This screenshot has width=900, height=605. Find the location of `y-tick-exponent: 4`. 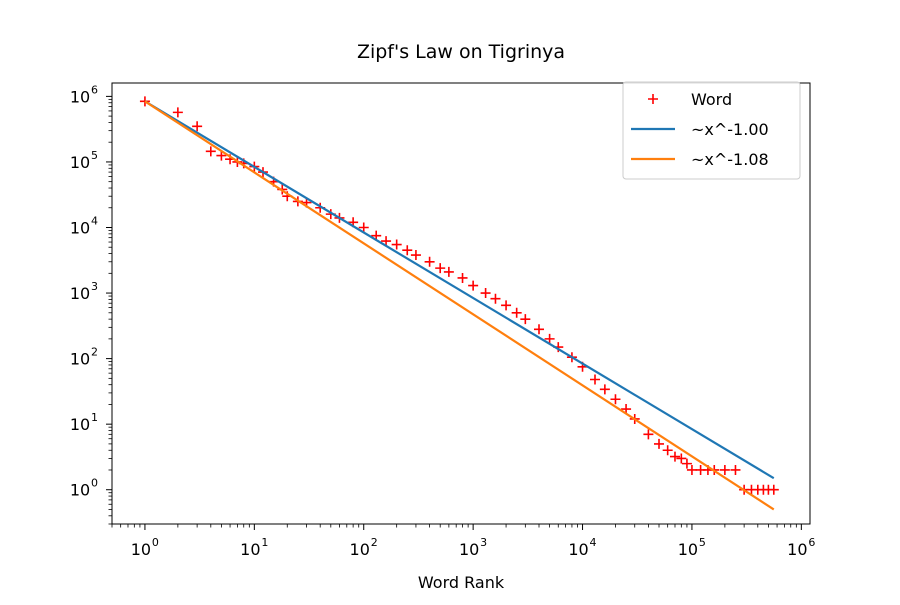

y-tick-exponent: 4 is located at coordinates (94, 220).